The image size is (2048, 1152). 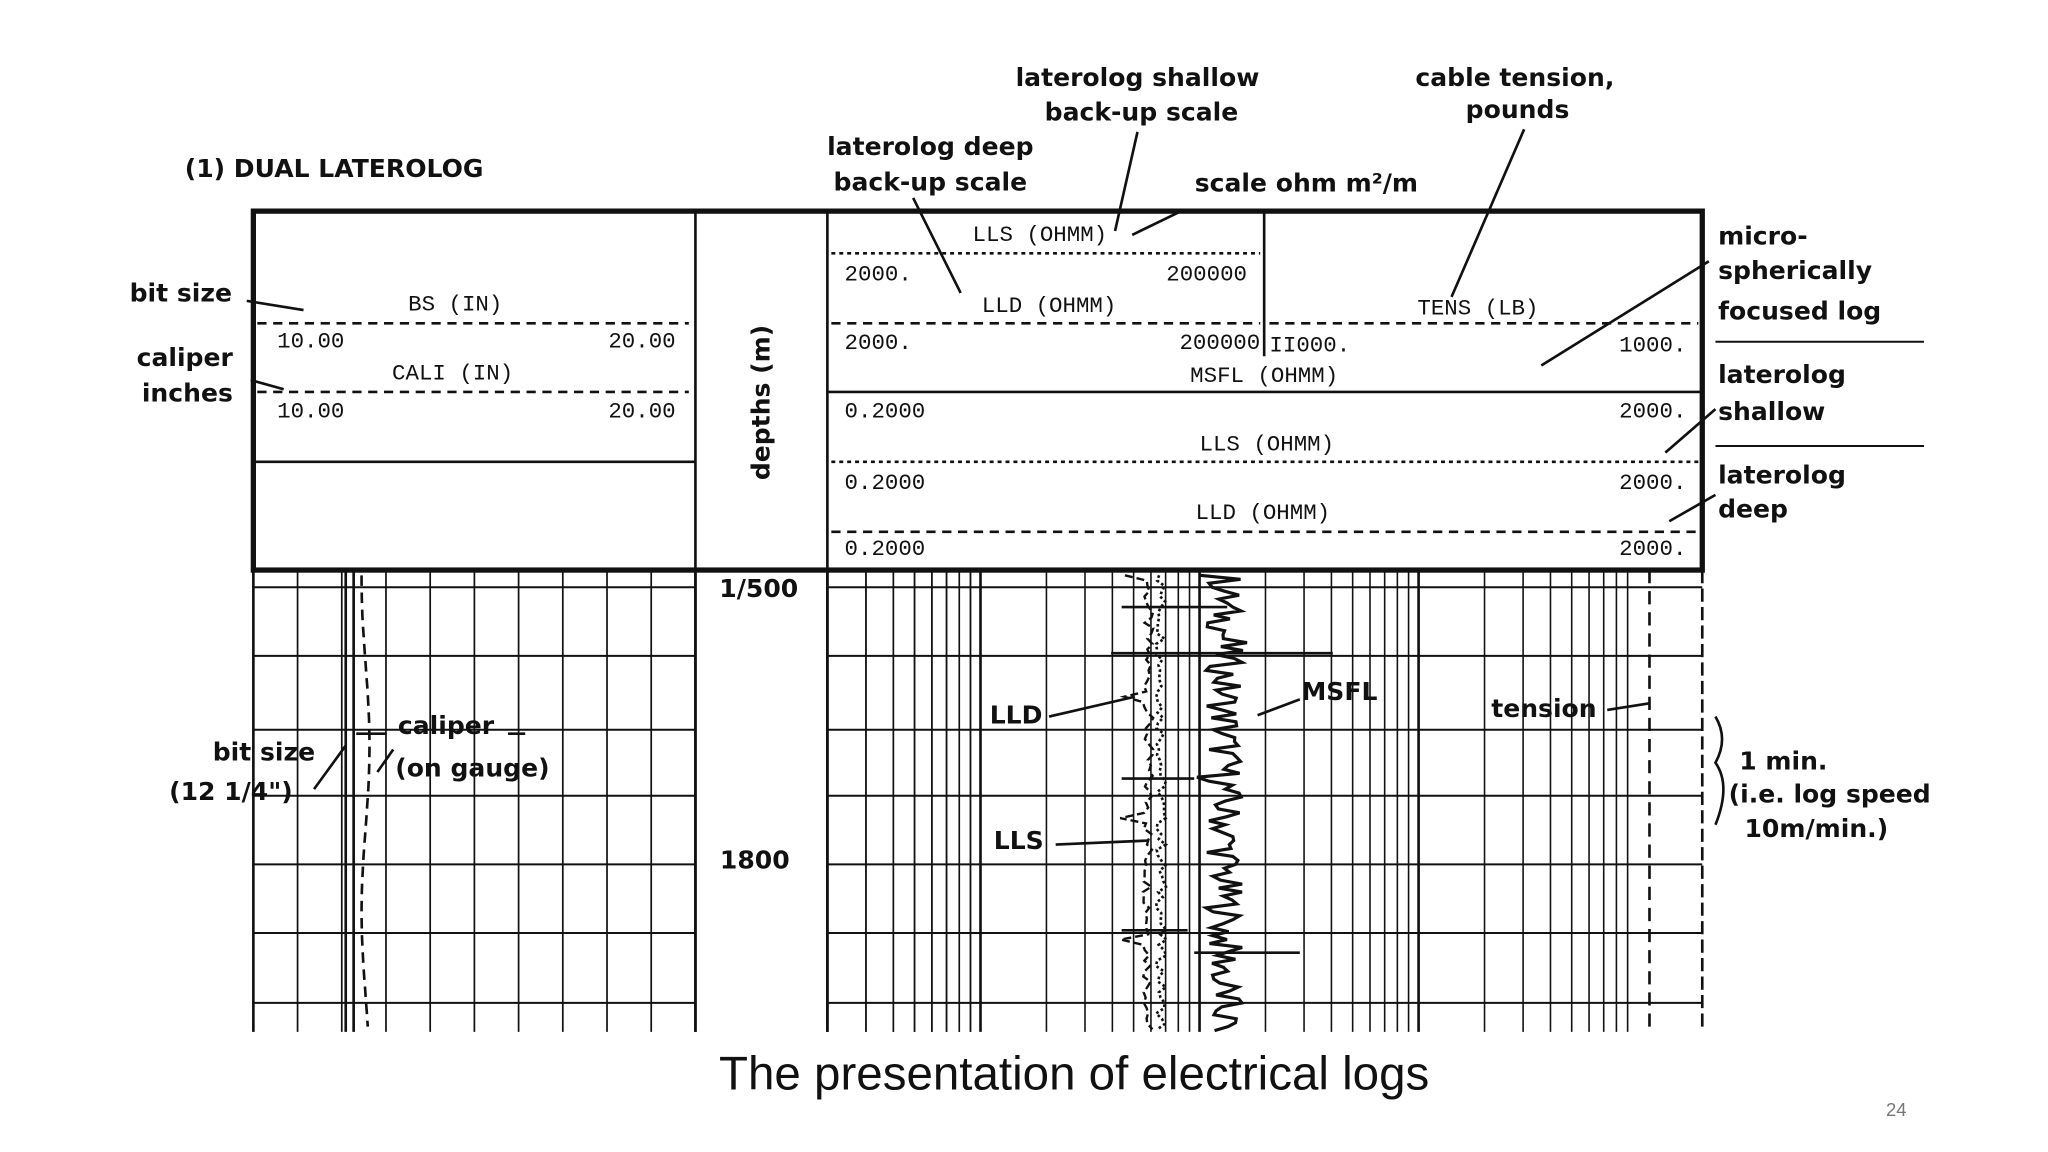 What do you see at coordinates (1652, 346) in the screenshot?
I see `scale-max: 1000.` at bounding box center [1652, 346].